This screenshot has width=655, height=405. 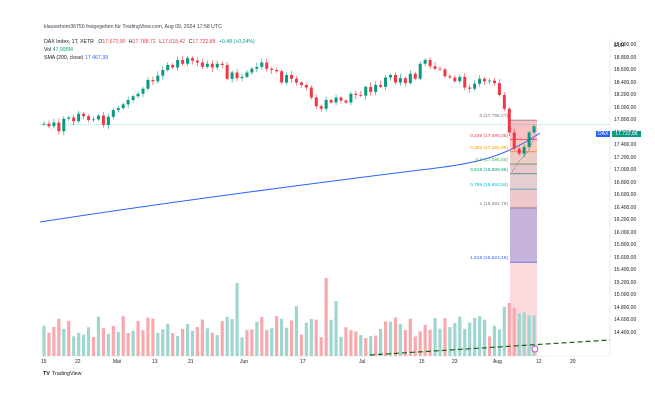 I want to click on time-axis-label: 17, so click(x=303, y=362).